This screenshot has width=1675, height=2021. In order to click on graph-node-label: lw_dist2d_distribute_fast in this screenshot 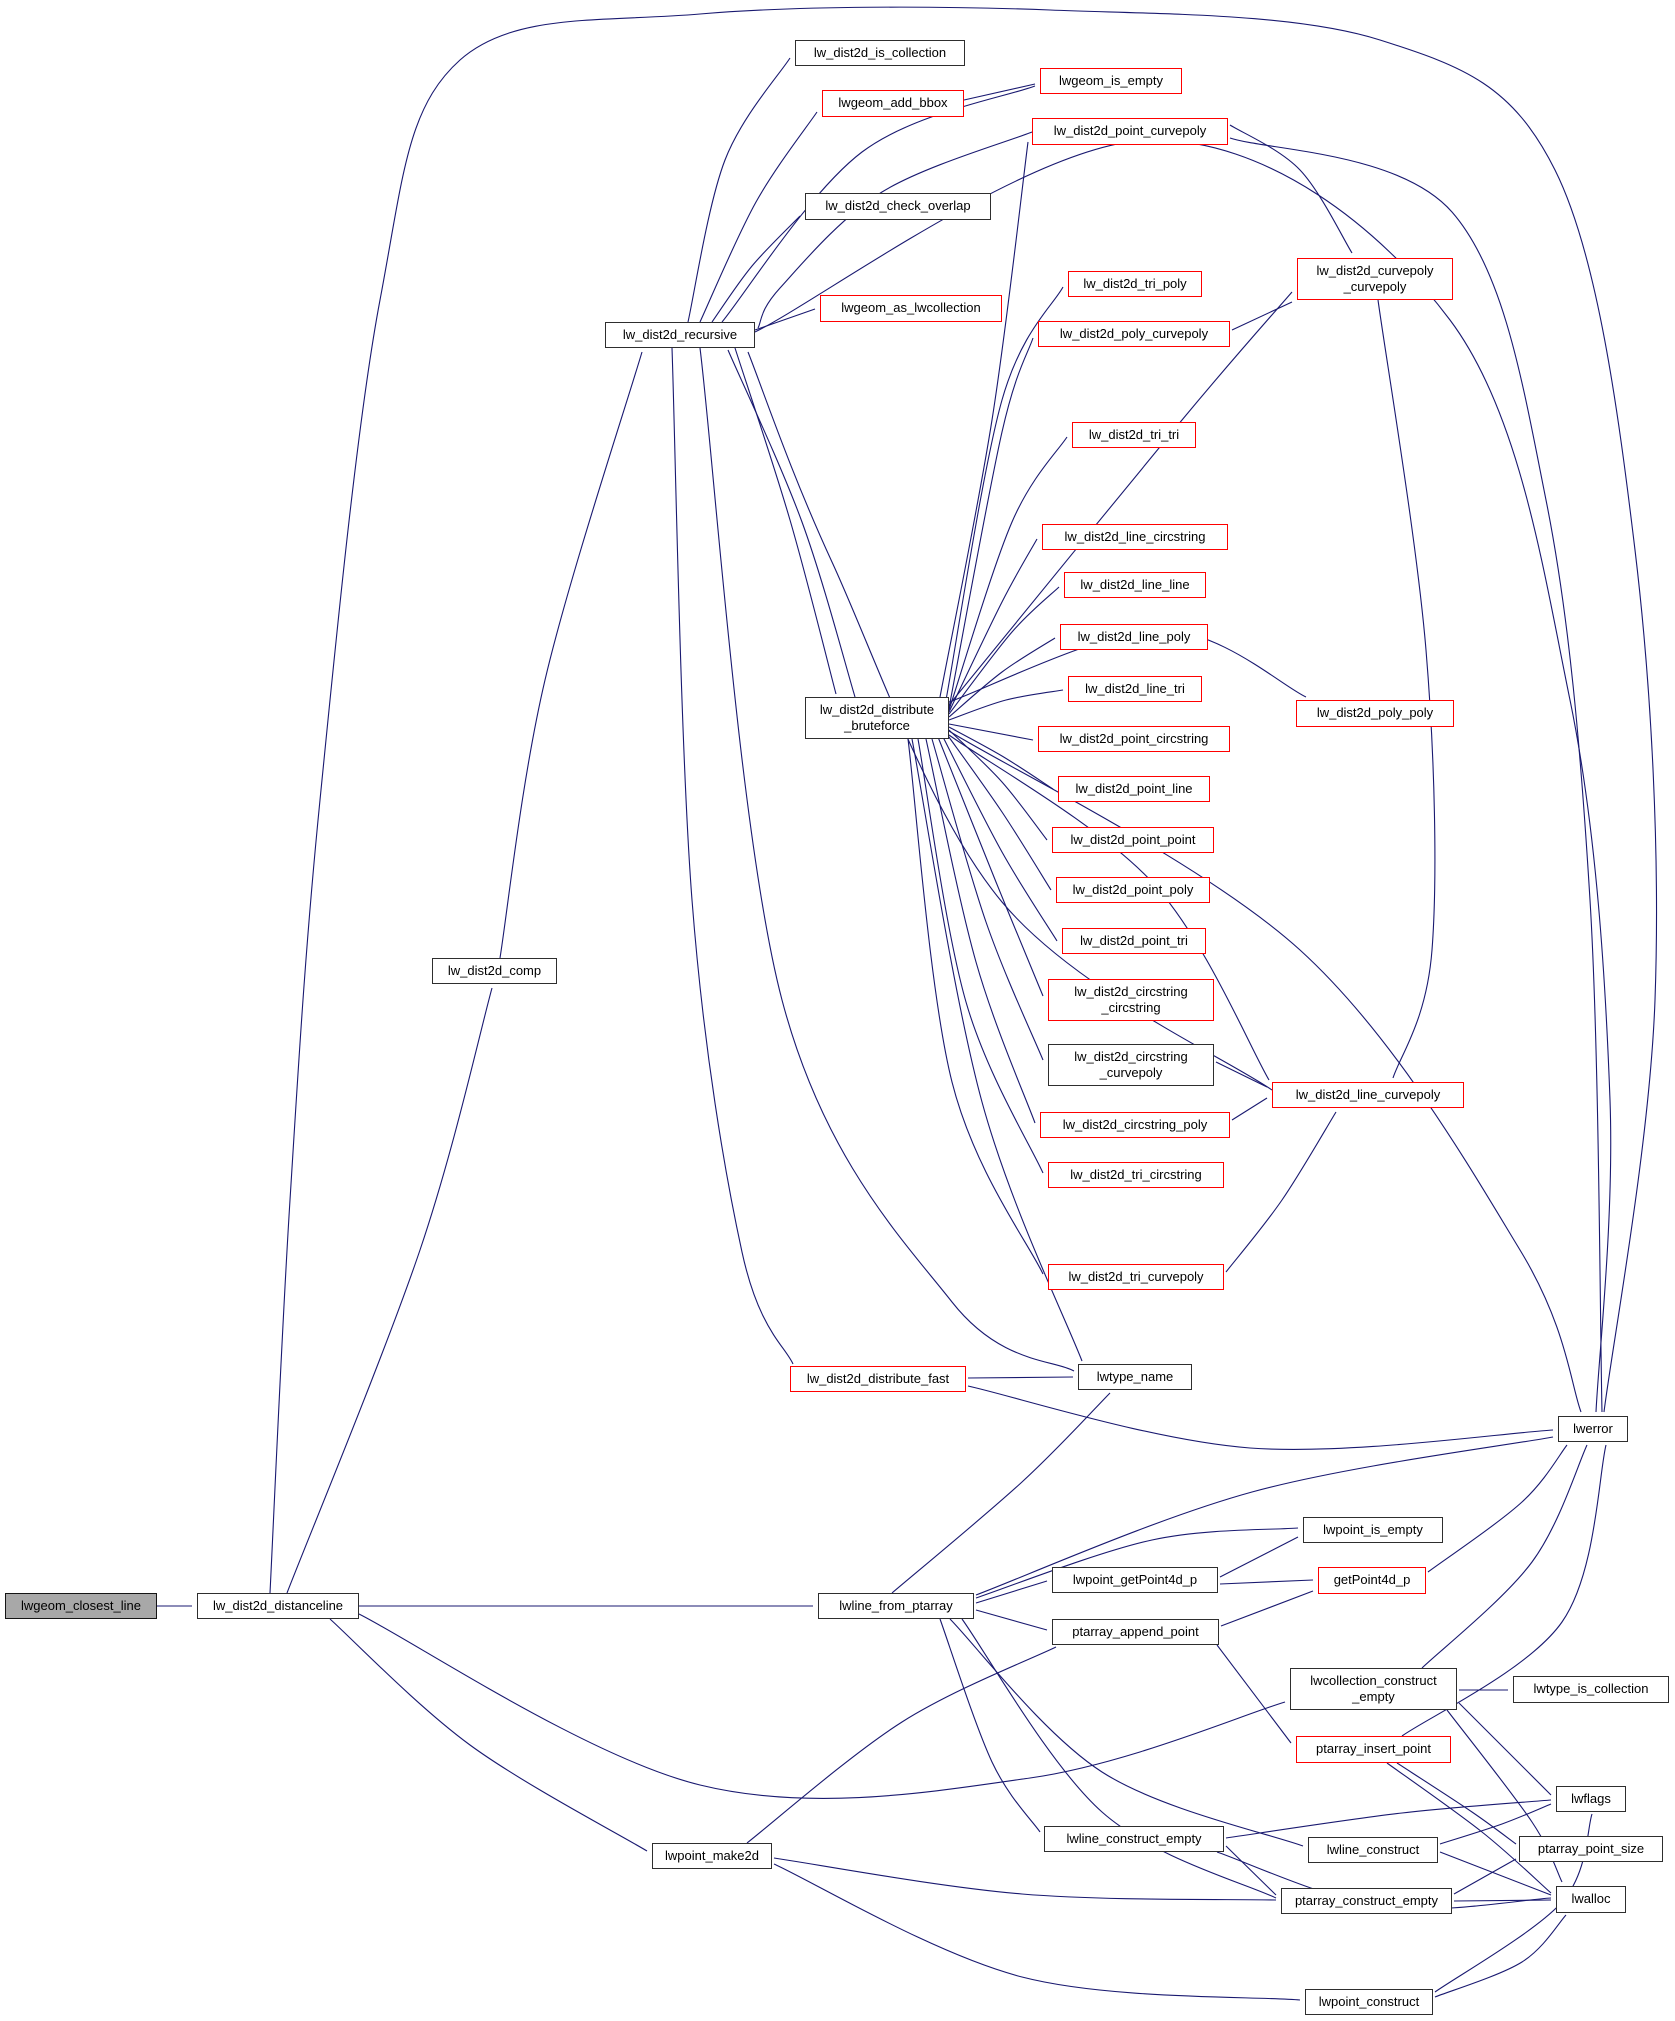, I will do `click(878, 1378)`.